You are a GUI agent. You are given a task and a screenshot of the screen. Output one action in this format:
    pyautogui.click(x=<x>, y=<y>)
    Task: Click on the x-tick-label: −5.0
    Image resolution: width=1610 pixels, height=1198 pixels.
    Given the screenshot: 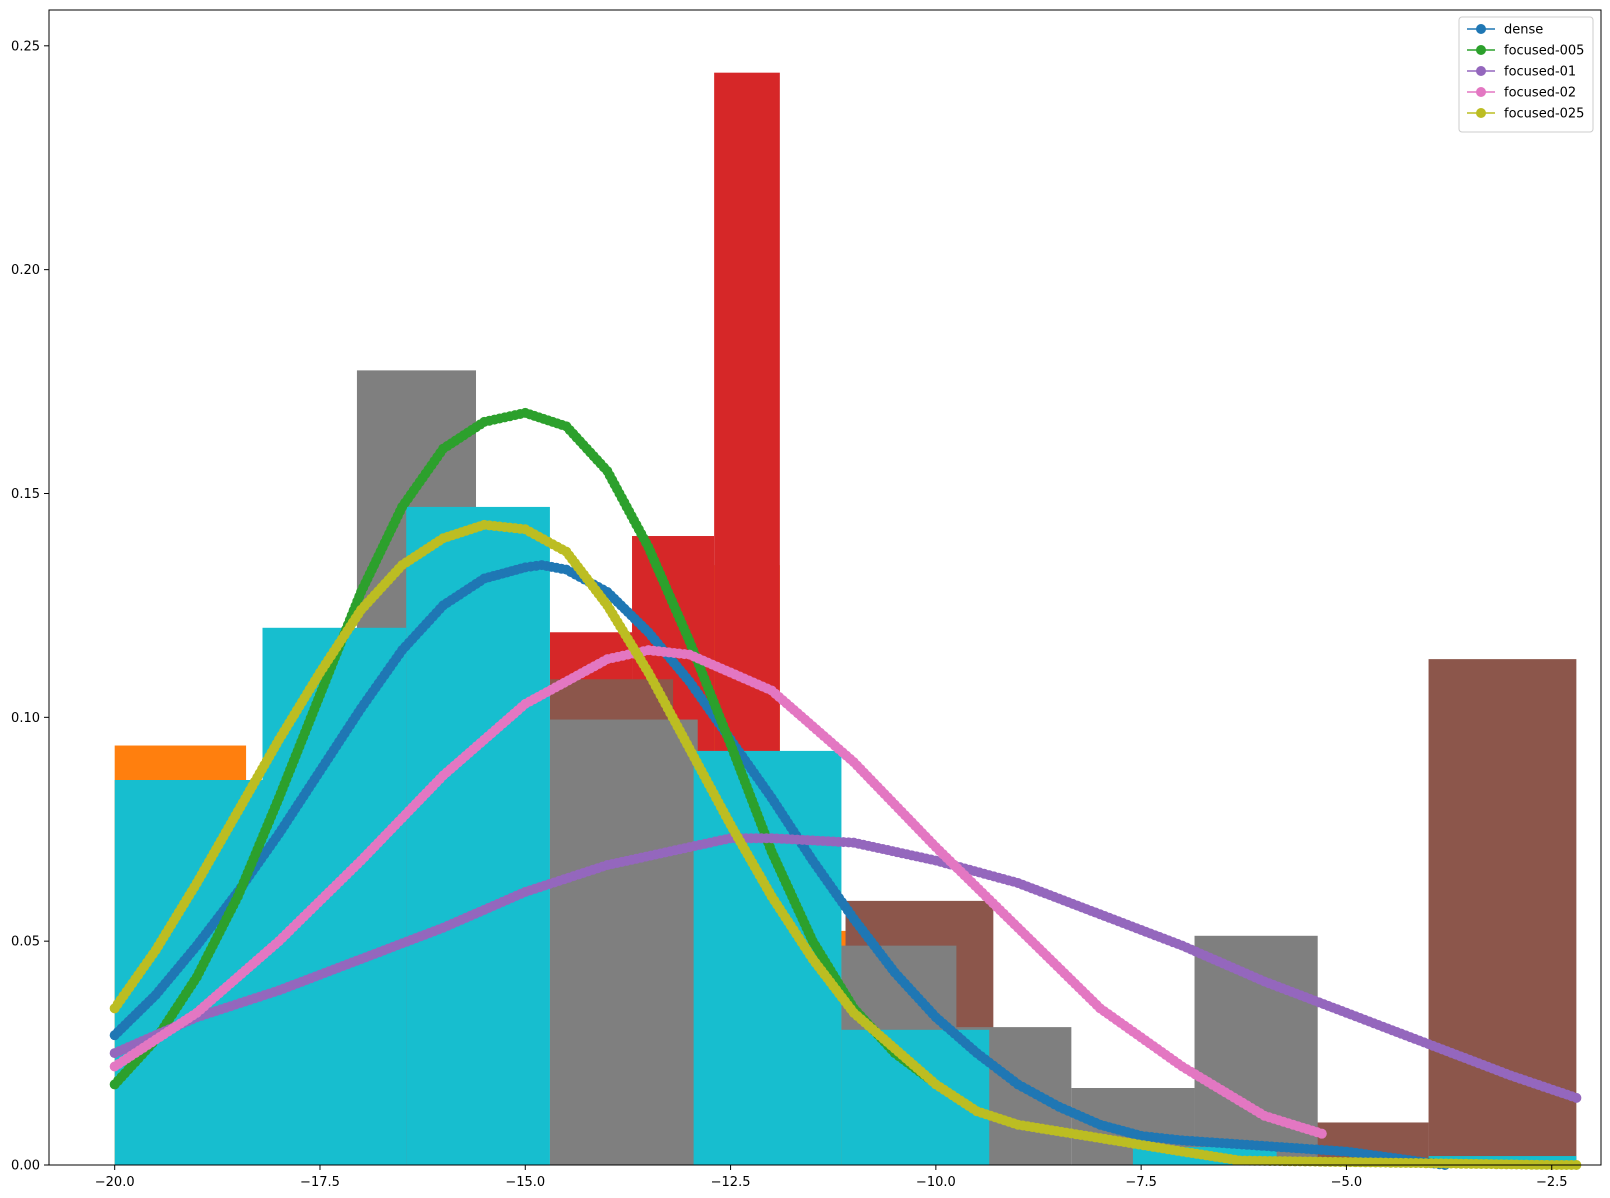 What is the action you would take?
    pyautogui.click(x=1347, y=1182)
    